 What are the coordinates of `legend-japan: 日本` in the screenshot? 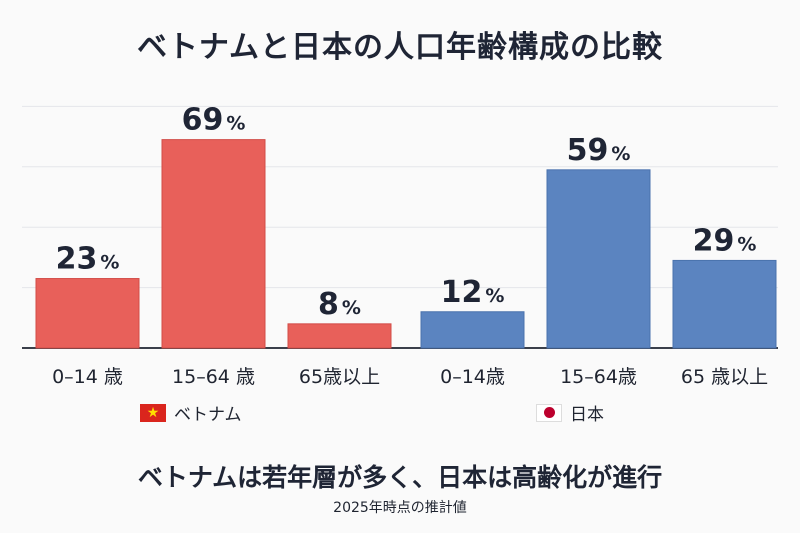 It's located at (570, 412).